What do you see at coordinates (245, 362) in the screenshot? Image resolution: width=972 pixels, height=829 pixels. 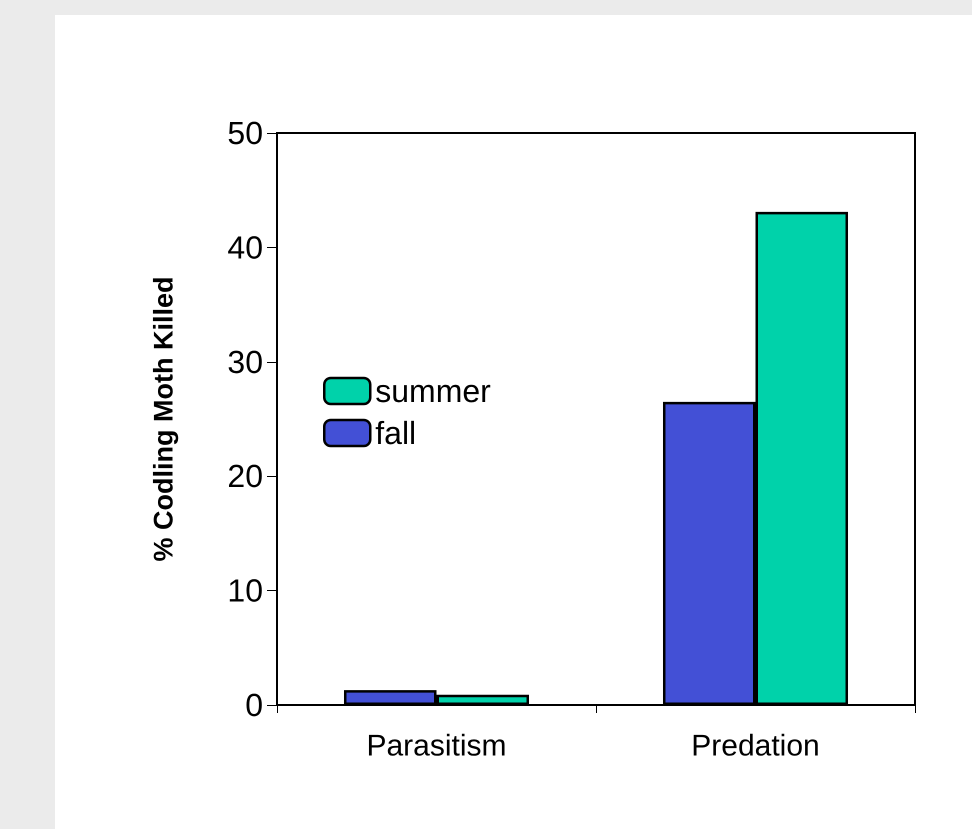 I see `y-tick-label: 30` at bounding box center [245, 362].